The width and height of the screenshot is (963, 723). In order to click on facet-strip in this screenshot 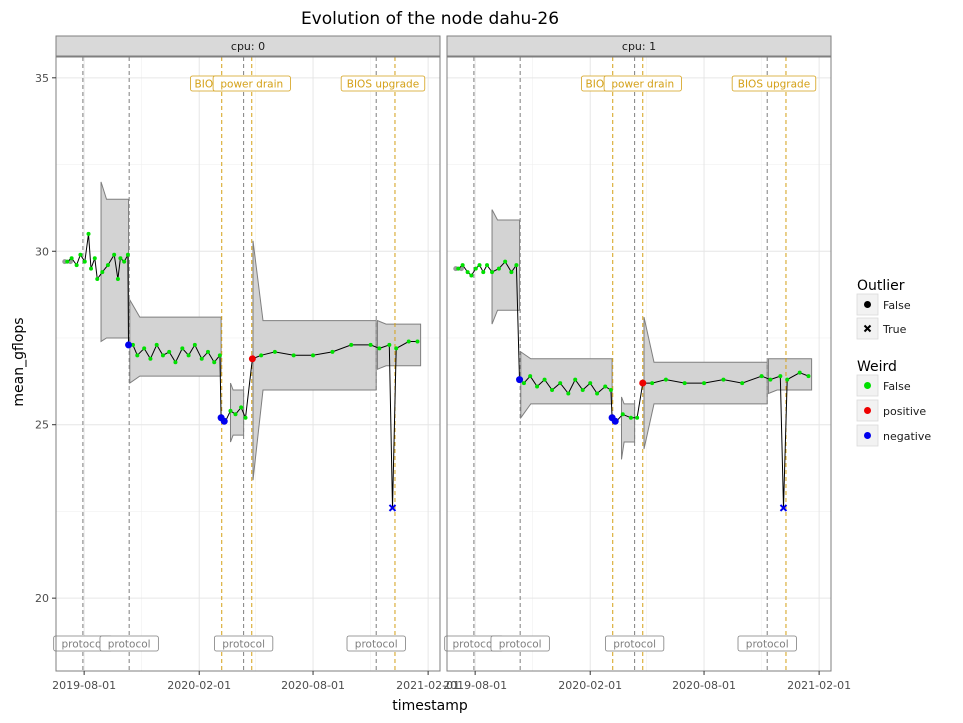, I will do `click(639, 46)`.